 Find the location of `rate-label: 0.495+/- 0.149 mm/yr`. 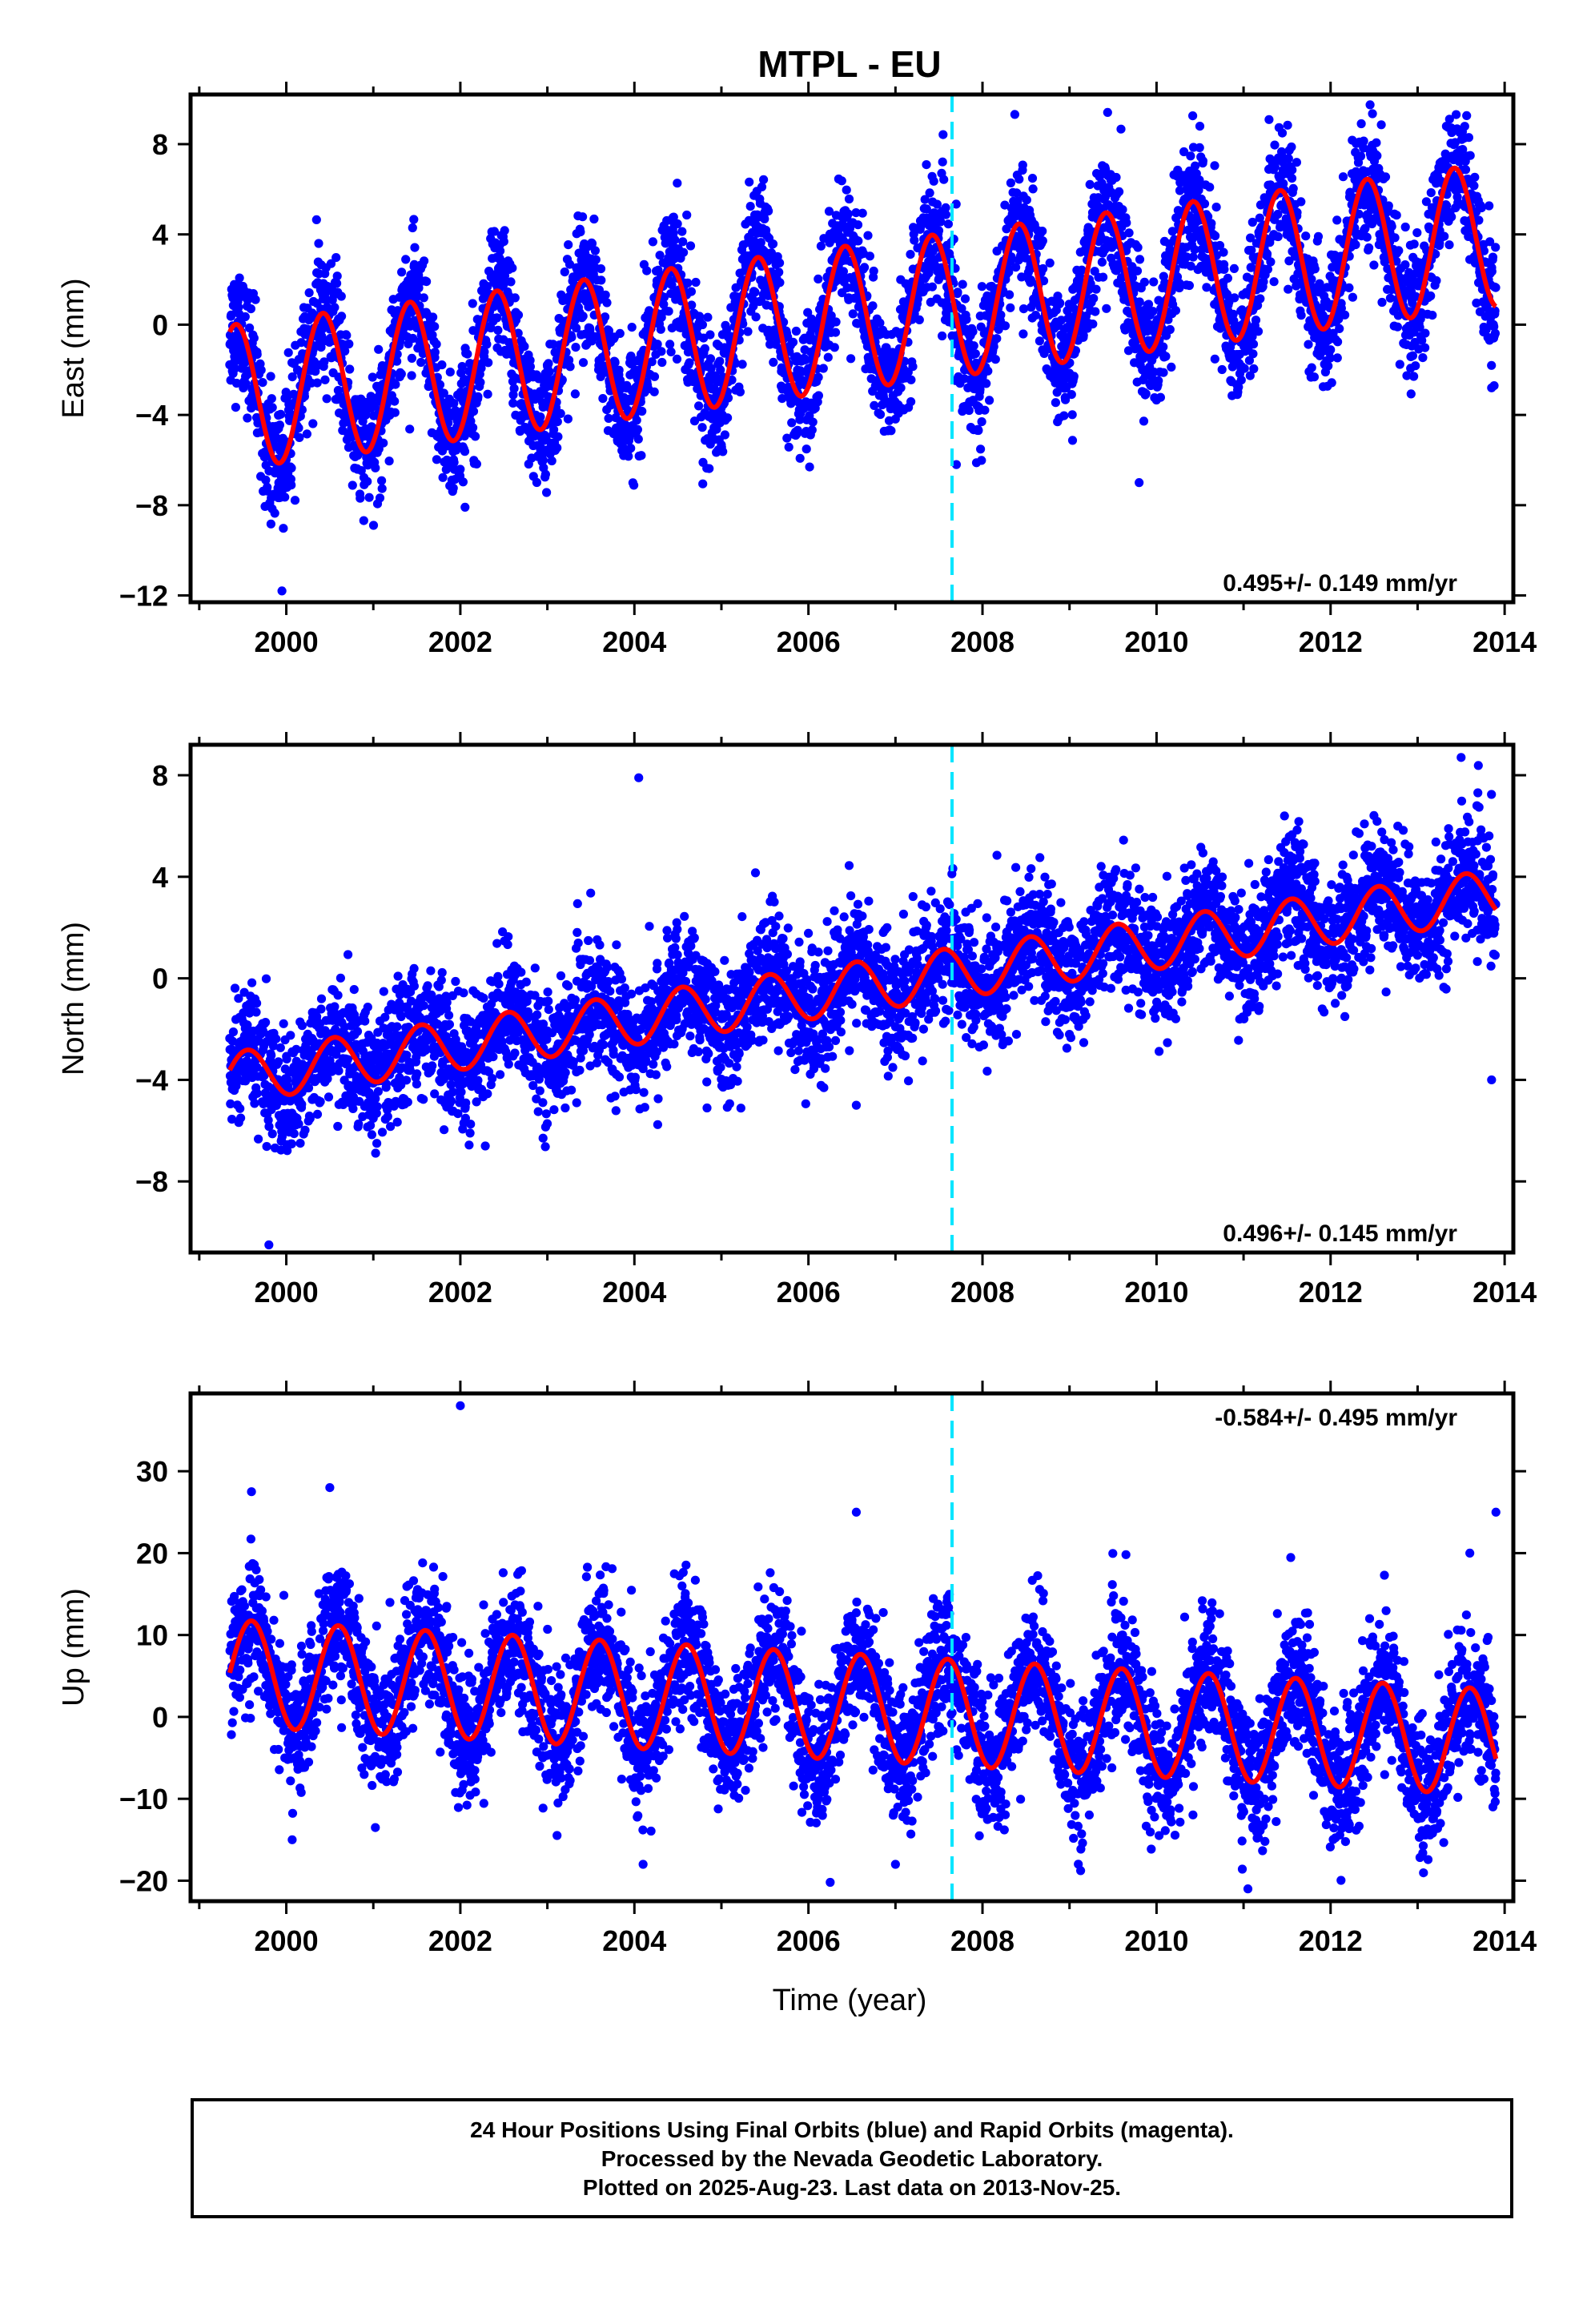

rate-label: 0.495+/- 0.149 mm/yr is located at coordinates (1340, 583).